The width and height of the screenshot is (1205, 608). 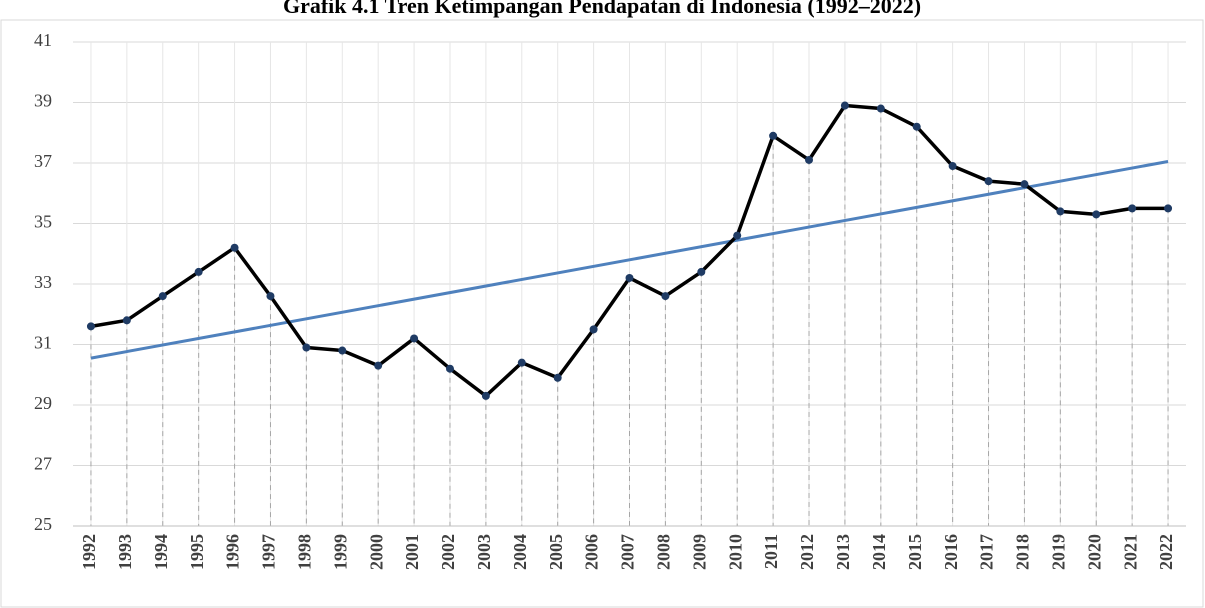 What do you see at coordinates (43, 343) in the screenshot?
I see `y-tick-label: 31` at bounding box center [43, 343].